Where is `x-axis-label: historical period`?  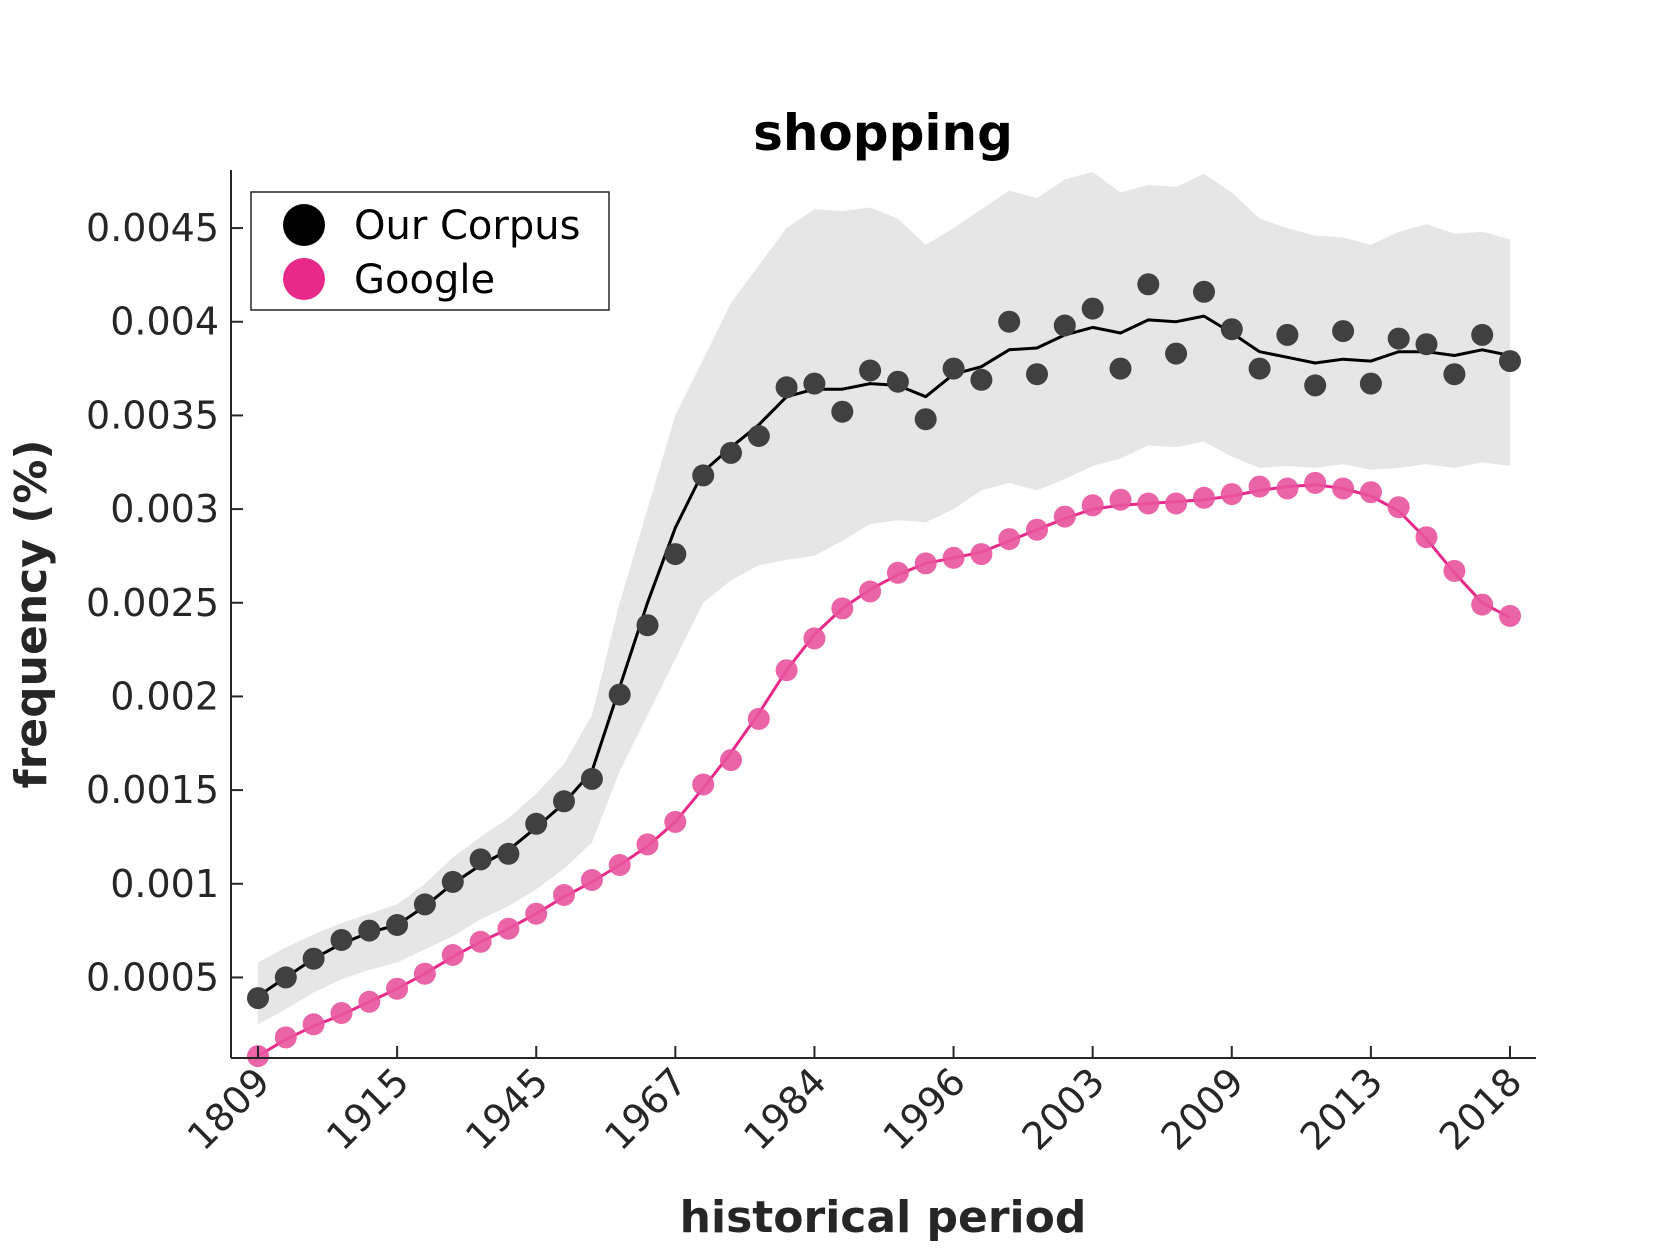 x-axis-label: historical period is located at coordinates (883, 1217).